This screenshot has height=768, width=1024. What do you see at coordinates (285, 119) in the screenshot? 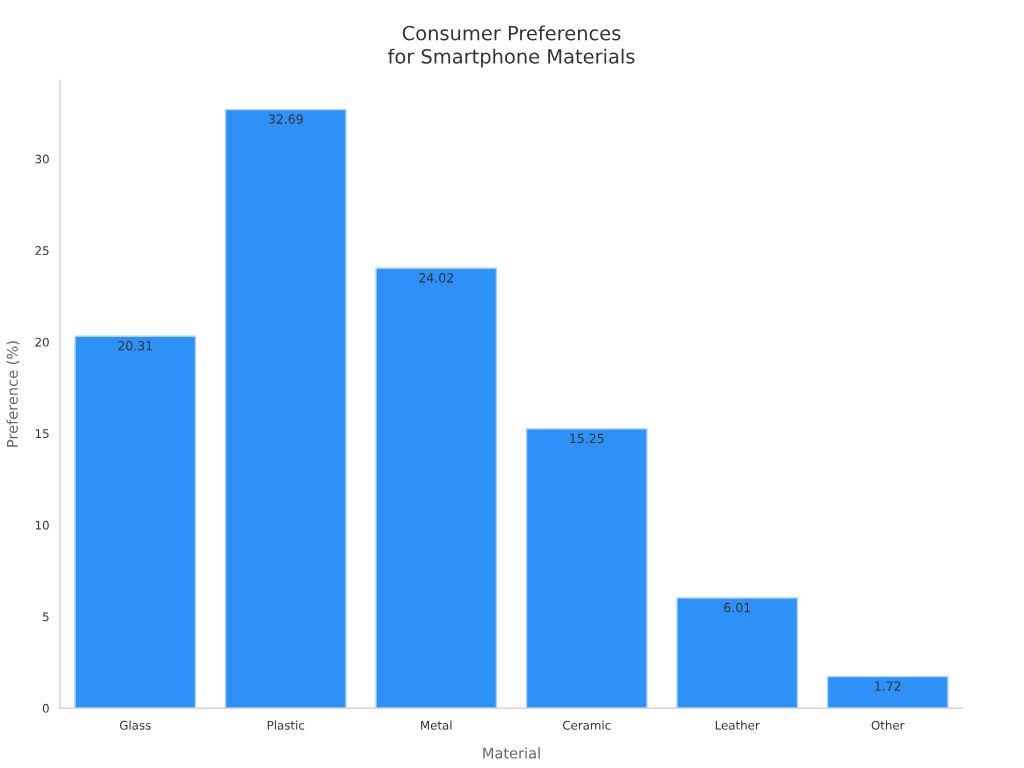
I see `data-label: 32.69` at bounding box center [285, 119].